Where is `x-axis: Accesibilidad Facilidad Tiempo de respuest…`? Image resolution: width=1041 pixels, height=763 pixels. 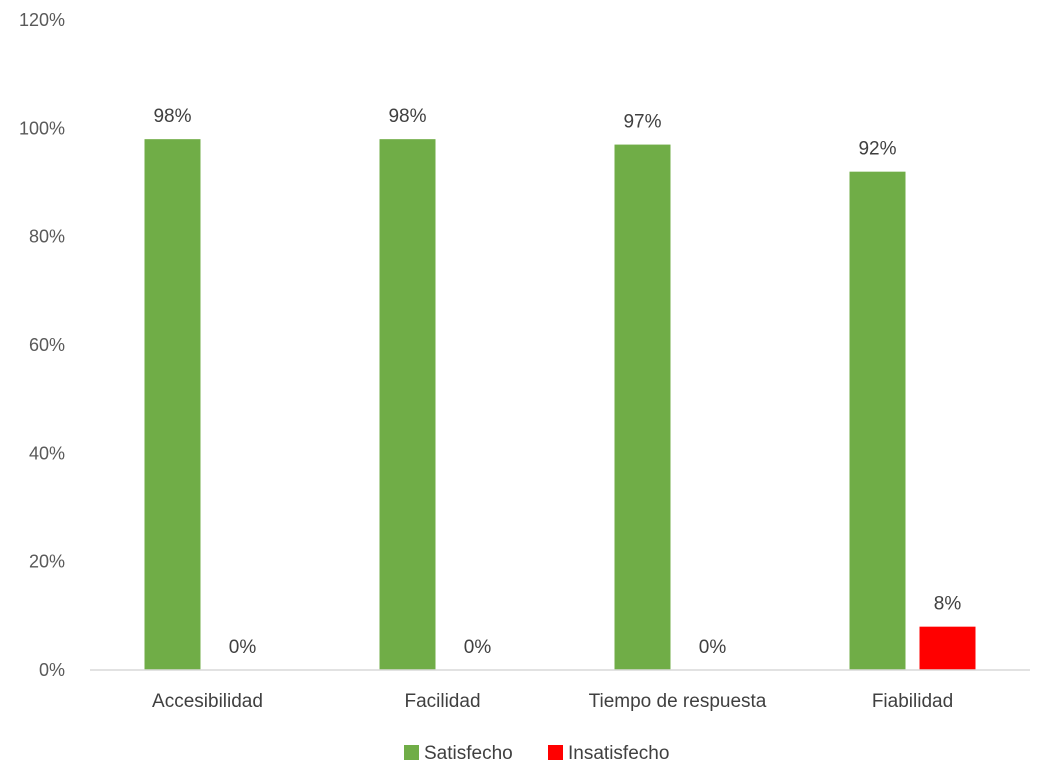 x-axis: Accesibilidad Facilidad Tiempo de respuest… is located at coordinates (552, 701).